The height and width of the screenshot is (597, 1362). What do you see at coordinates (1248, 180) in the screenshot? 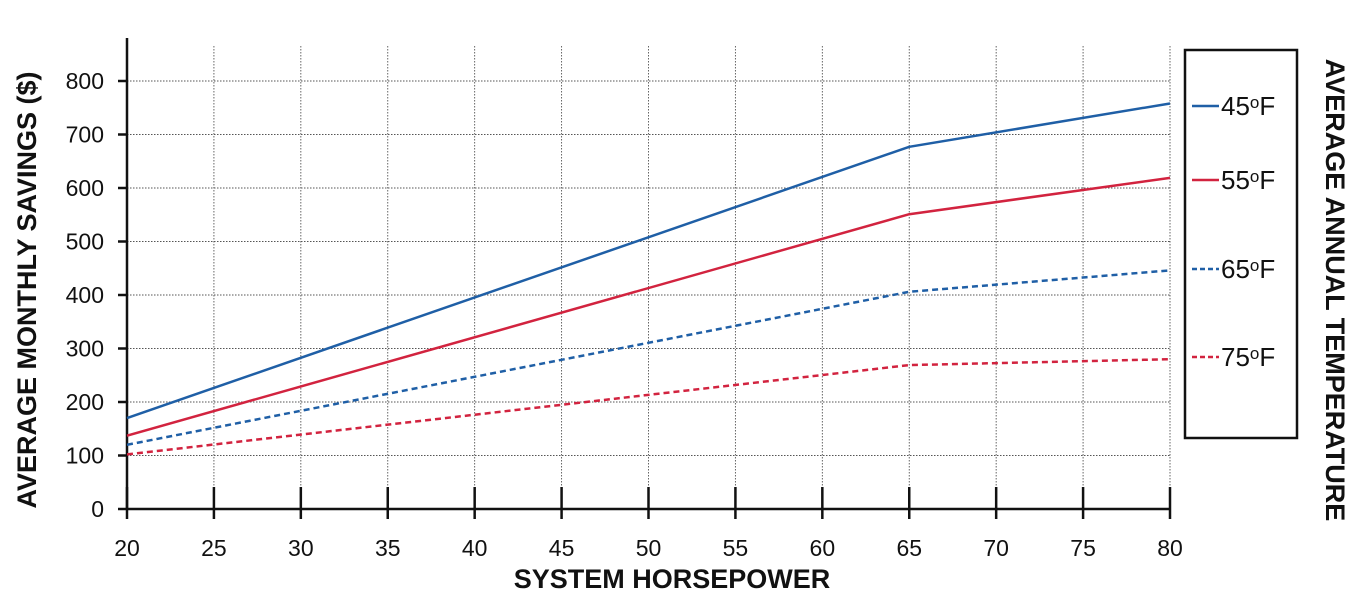
I see `legend-label-55F: 55oF` at bounding box center [1248, 180].